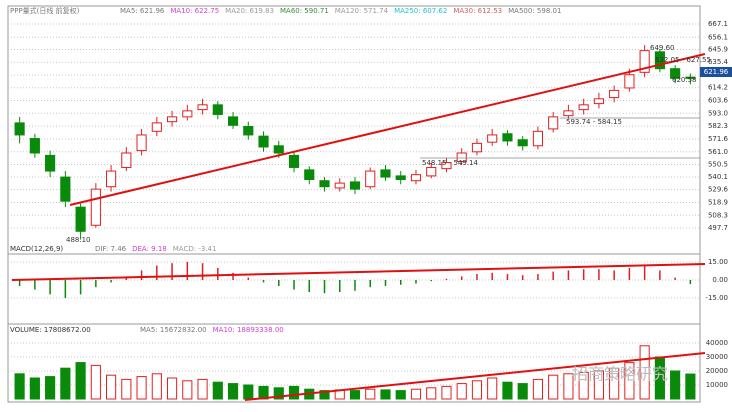 The image size is (732, 412). What do you see at coordinates (594, 122) in the screenshot?
I see `annotation: 593.74 - 584.15` at bounding box center [594, 122].